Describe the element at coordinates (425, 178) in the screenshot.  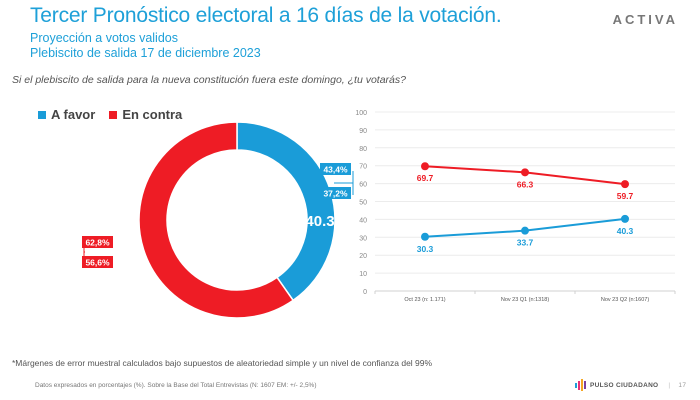
I see `data-label: 69.7` at that location.